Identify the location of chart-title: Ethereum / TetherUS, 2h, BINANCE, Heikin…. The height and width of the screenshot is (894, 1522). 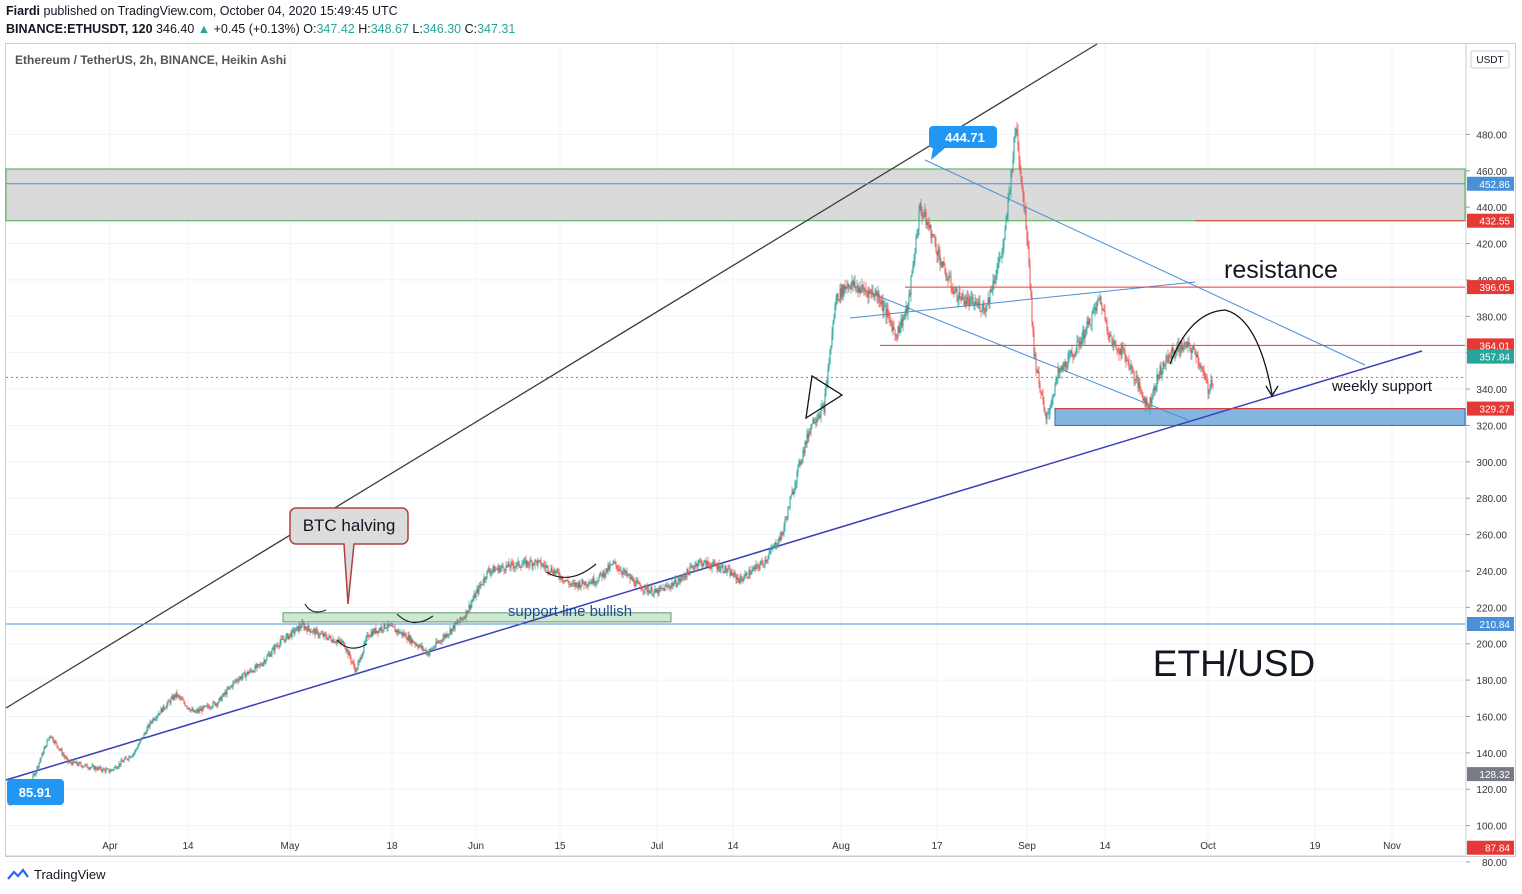
(150, 60).